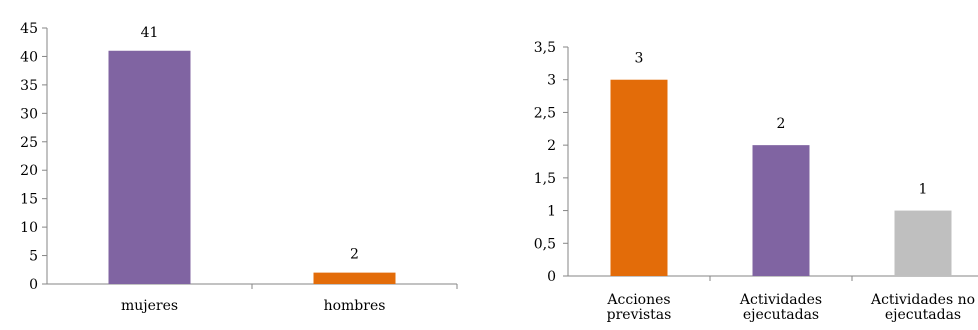  I want to click on x-category-label: Actividades, so click(780, 300).